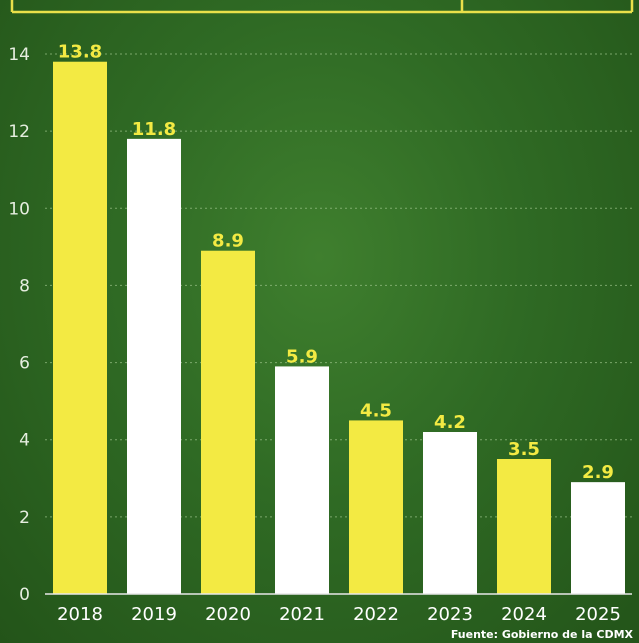 This screenshot has height=643, width=639. I want to click on value-label: 13.8, so click(80, 52).